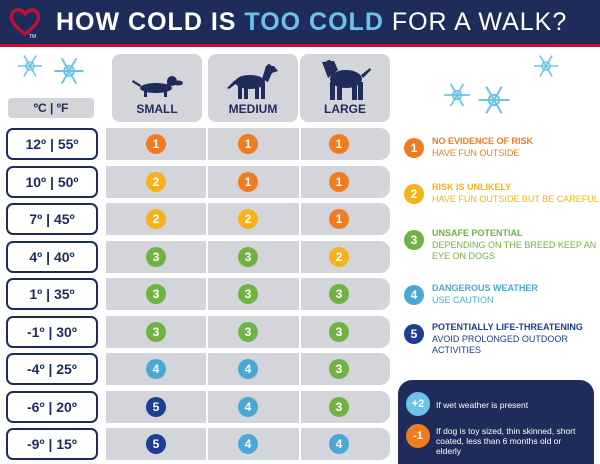  I want to click on legend-description: AVOID PROLONGED OUTDOOR ACTIVITIES, so click(500, 344).